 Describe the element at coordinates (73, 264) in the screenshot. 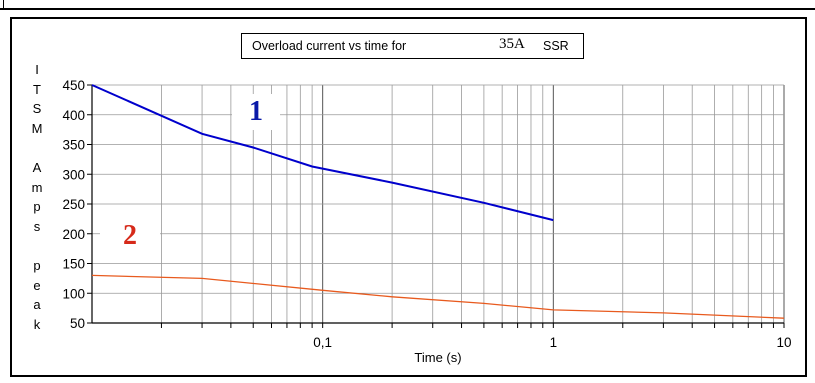

I see `y-tick-label: 150` at that location.